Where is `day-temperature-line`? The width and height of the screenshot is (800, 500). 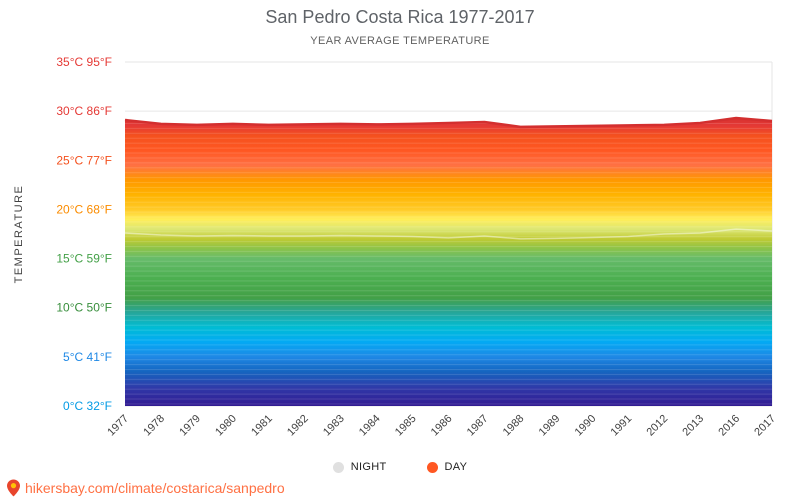 day-temperature-line is located at coordinates (448, 122).